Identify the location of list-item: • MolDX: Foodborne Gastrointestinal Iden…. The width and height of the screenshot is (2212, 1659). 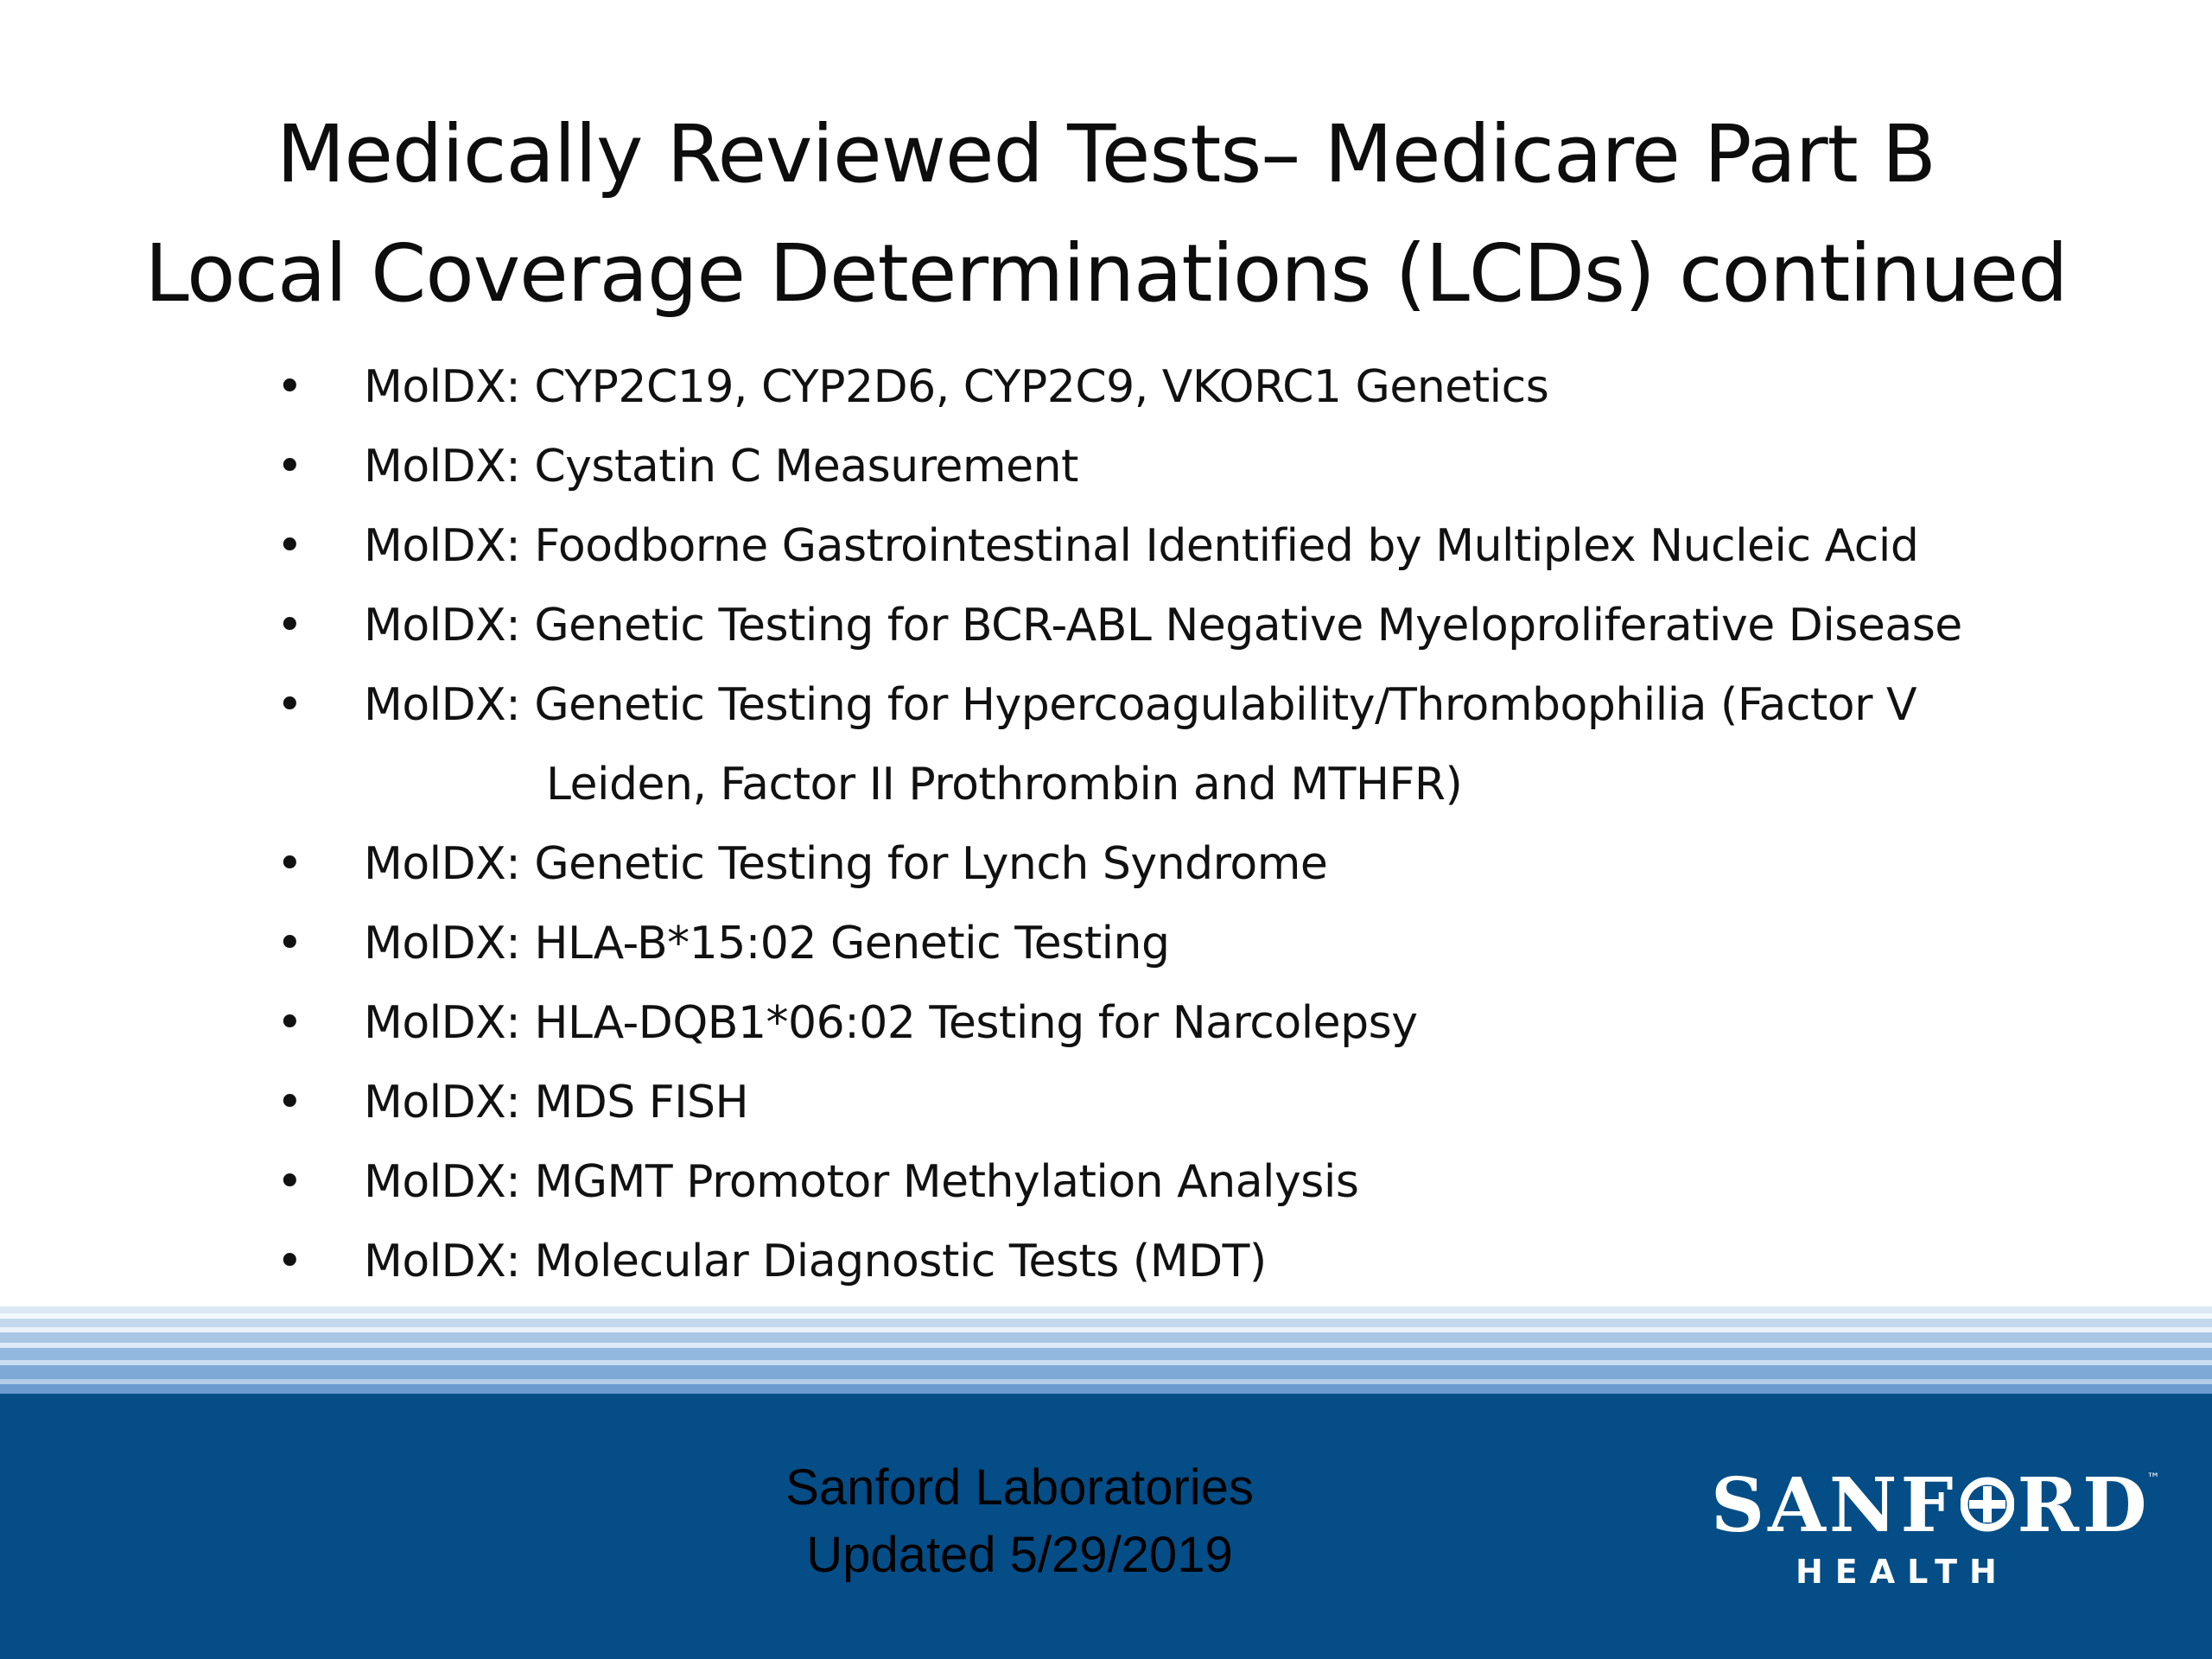
(1119, 546).